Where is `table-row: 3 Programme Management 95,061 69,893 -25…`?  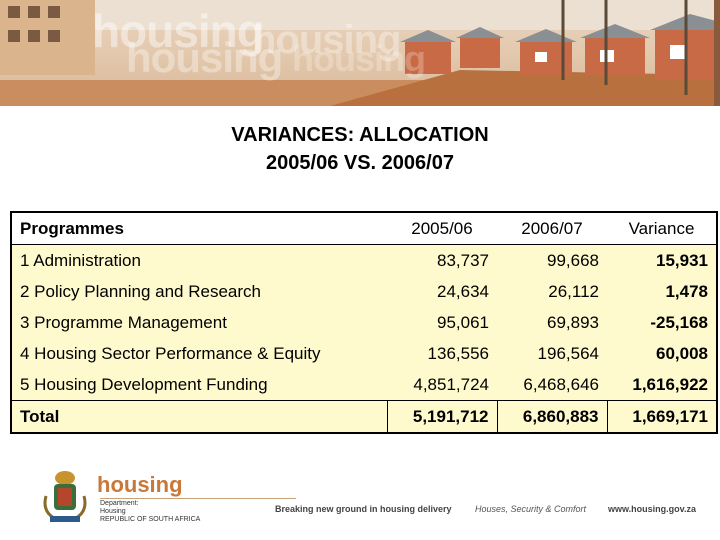 table-row: 3 Programme Management 95,061 69,893 -25… is located at coordinates (364, 322).